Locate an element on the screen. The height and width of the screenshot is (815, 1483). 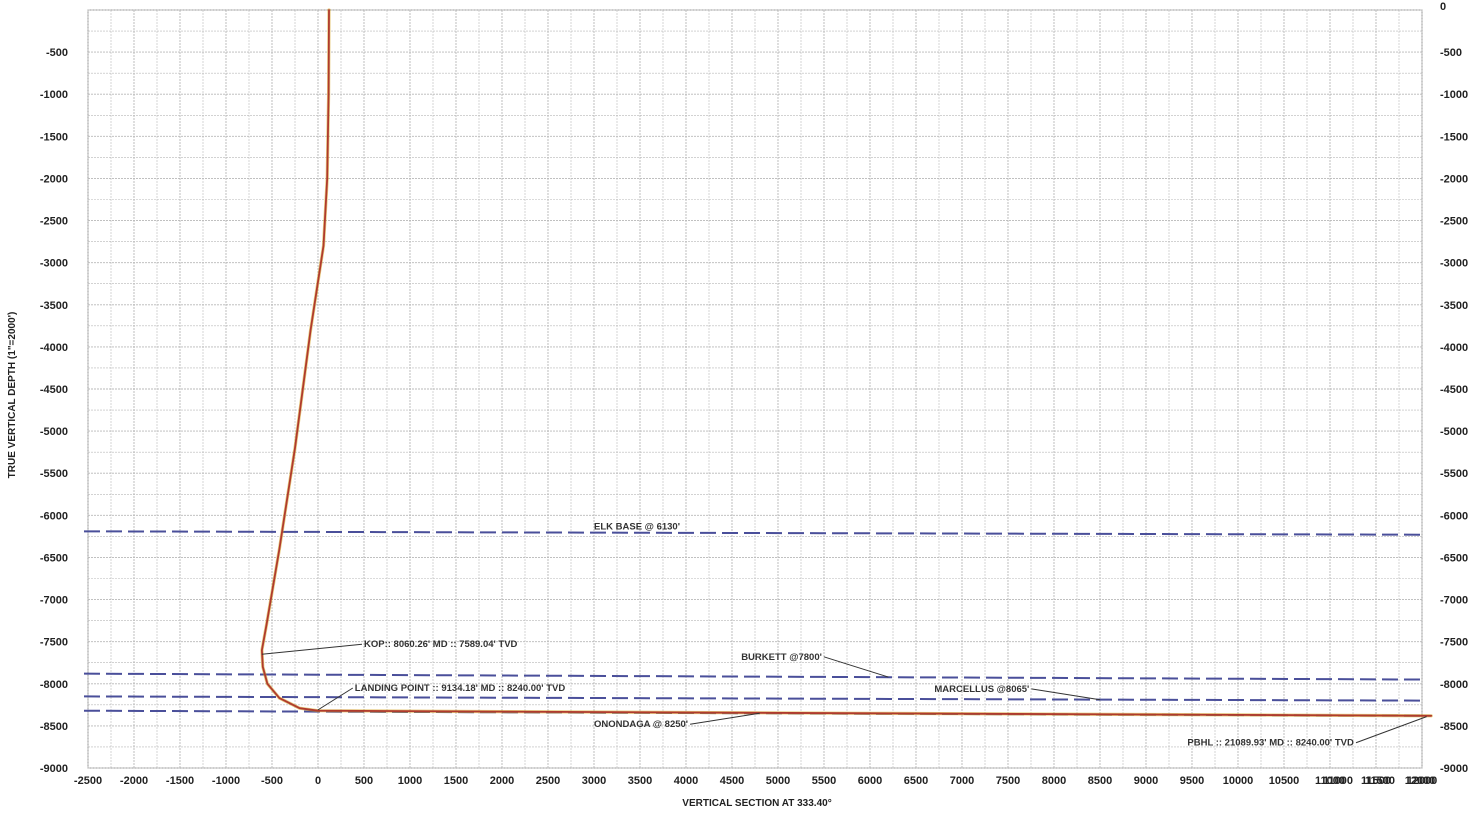
annotation-label: KOP:: 8060.26' MD :: 7589.04' TVD is located at coordinates (441, 644).